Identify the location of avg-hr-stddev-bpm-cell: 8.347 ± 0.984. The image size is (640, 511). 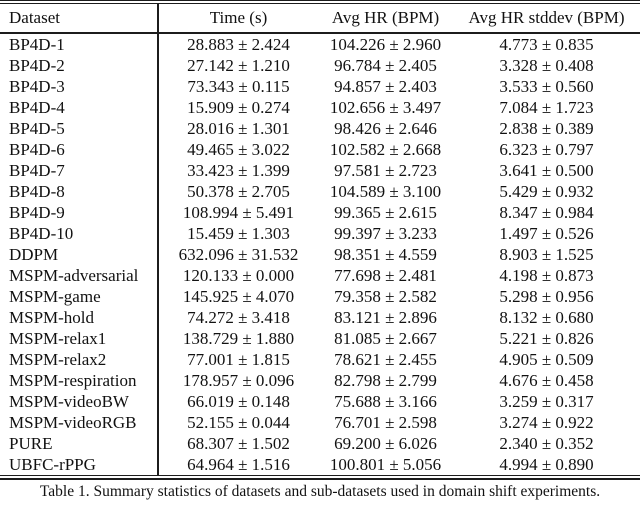
(546, 212).